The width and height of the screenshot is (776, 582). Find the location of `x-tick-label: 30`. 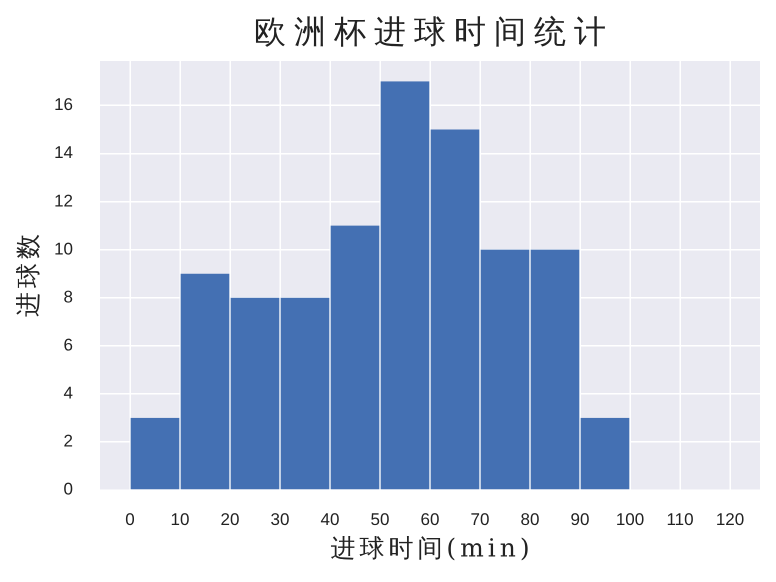

x-tick-label: 30 is located at coordinates (280, 519).